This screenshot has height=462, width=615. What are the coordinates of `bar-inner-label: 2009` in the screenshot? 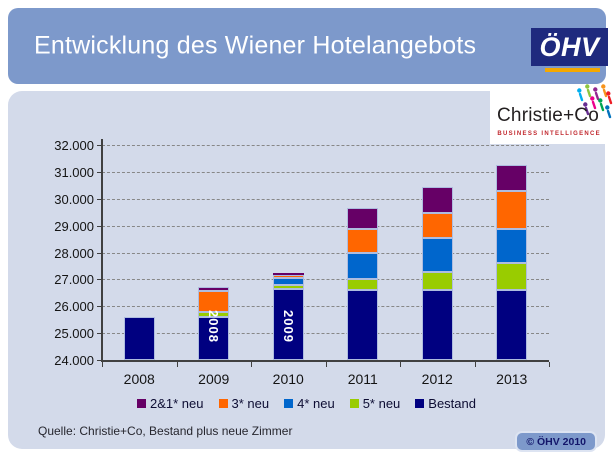 It's located at (288, 326).